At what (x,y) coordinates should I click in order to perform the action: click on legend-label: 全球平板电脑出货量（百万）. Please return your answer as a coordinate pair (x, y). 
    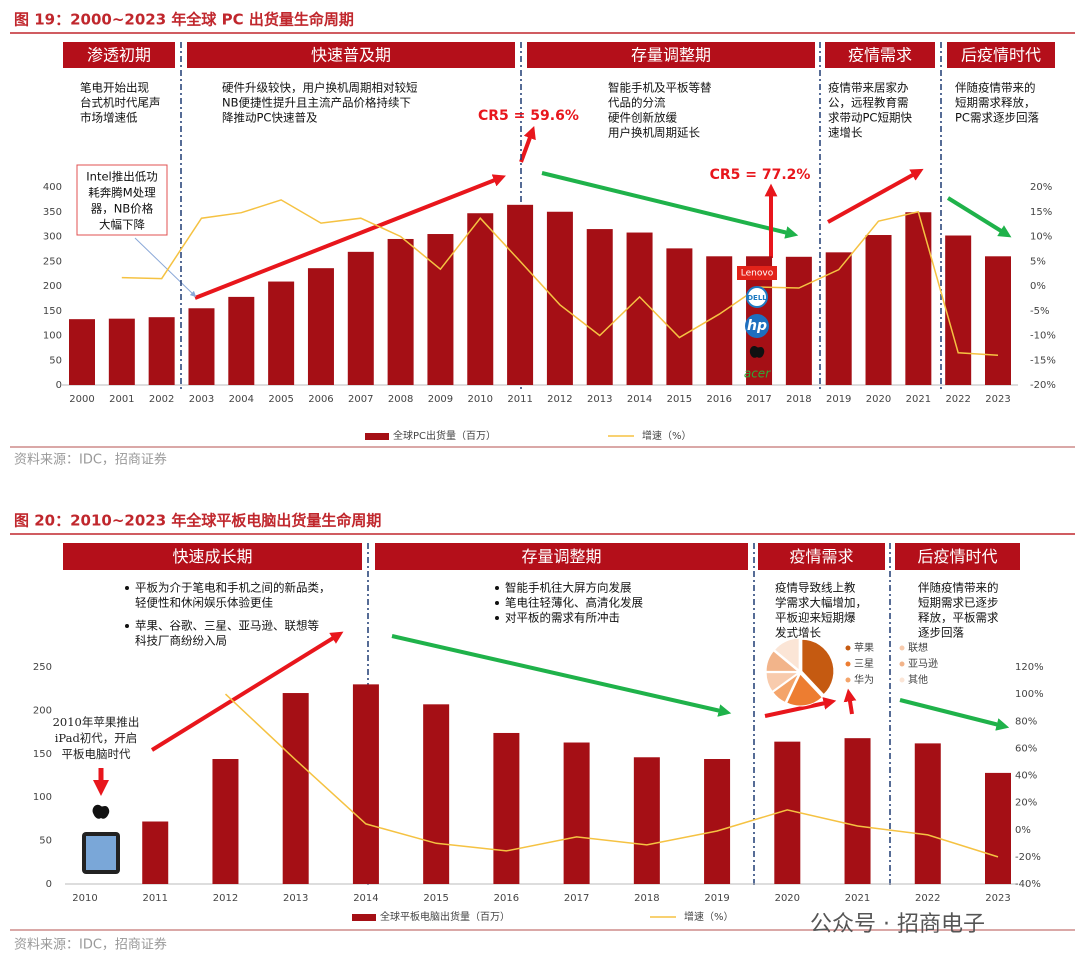
    Looking at the image, I should click on (445, 916).